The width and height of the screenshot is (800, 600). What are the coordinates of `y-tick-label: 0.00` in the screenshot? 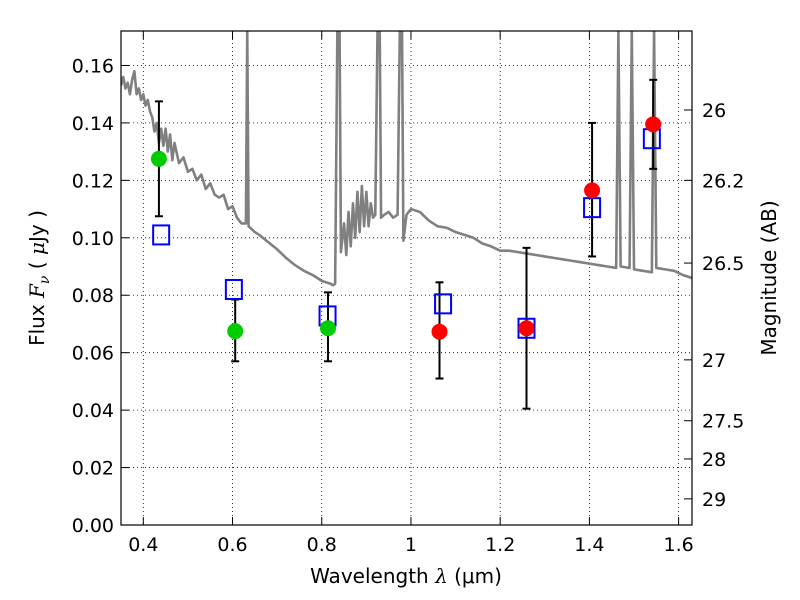 It's located at (93, 526).